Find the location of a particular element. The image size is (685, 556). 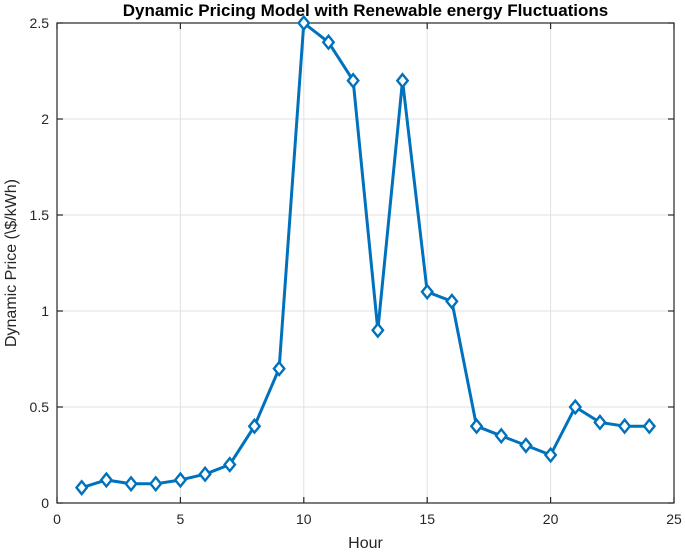

x-axis-label: Hour is located at coordinates (365, 543).